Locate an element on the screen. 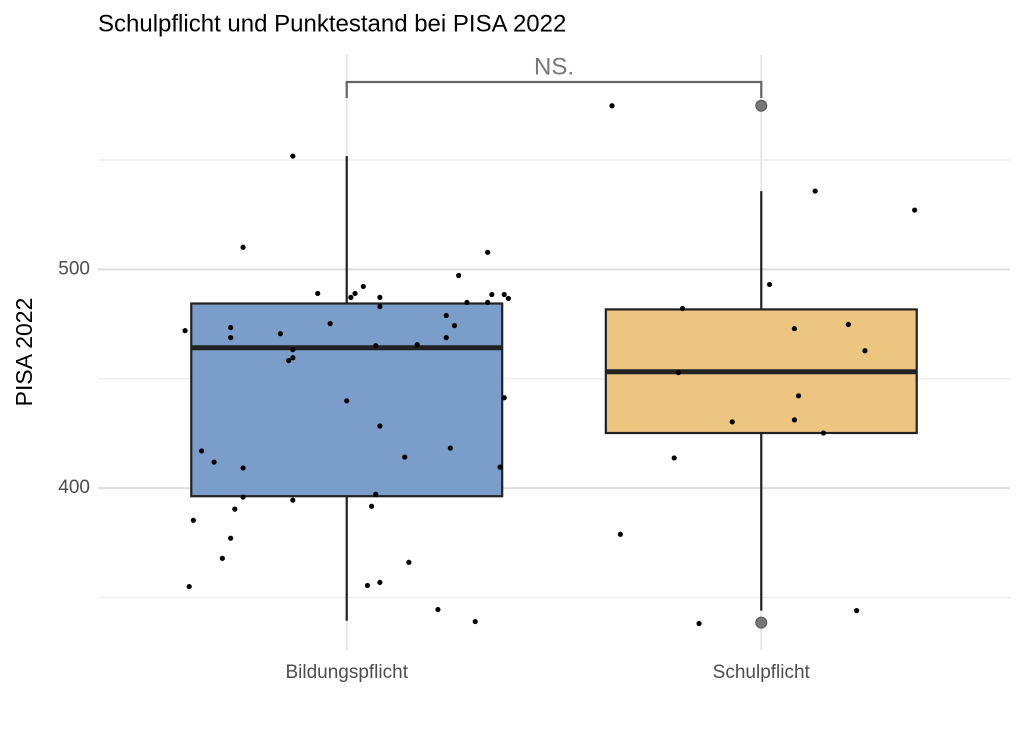 This screenshot has height=732, width=1024. x-tick-label: Bildungspflicht is located at coordinates (346, 672).